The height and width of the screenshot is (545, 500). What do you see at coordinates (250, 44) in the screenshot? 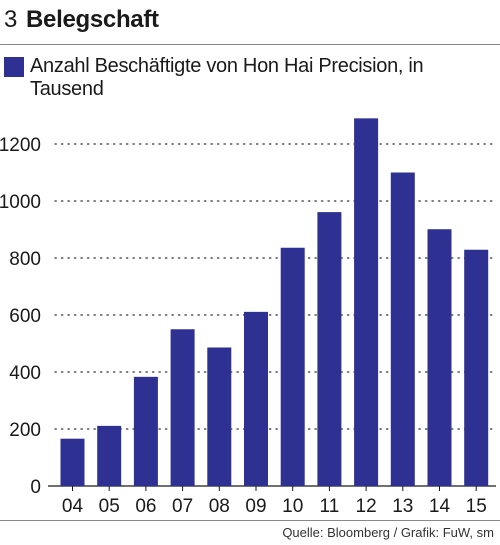
I see `top-divider` at bounding box center [250, 44].